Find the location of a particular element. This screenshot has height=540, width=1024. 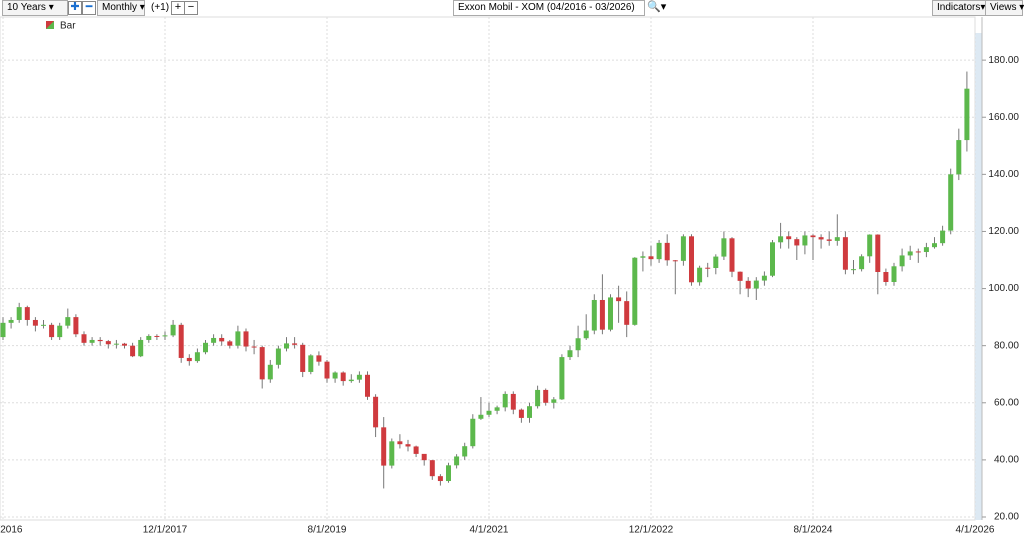

x-tick-label: 12/1/2017 is located at coordinates (165, 530).